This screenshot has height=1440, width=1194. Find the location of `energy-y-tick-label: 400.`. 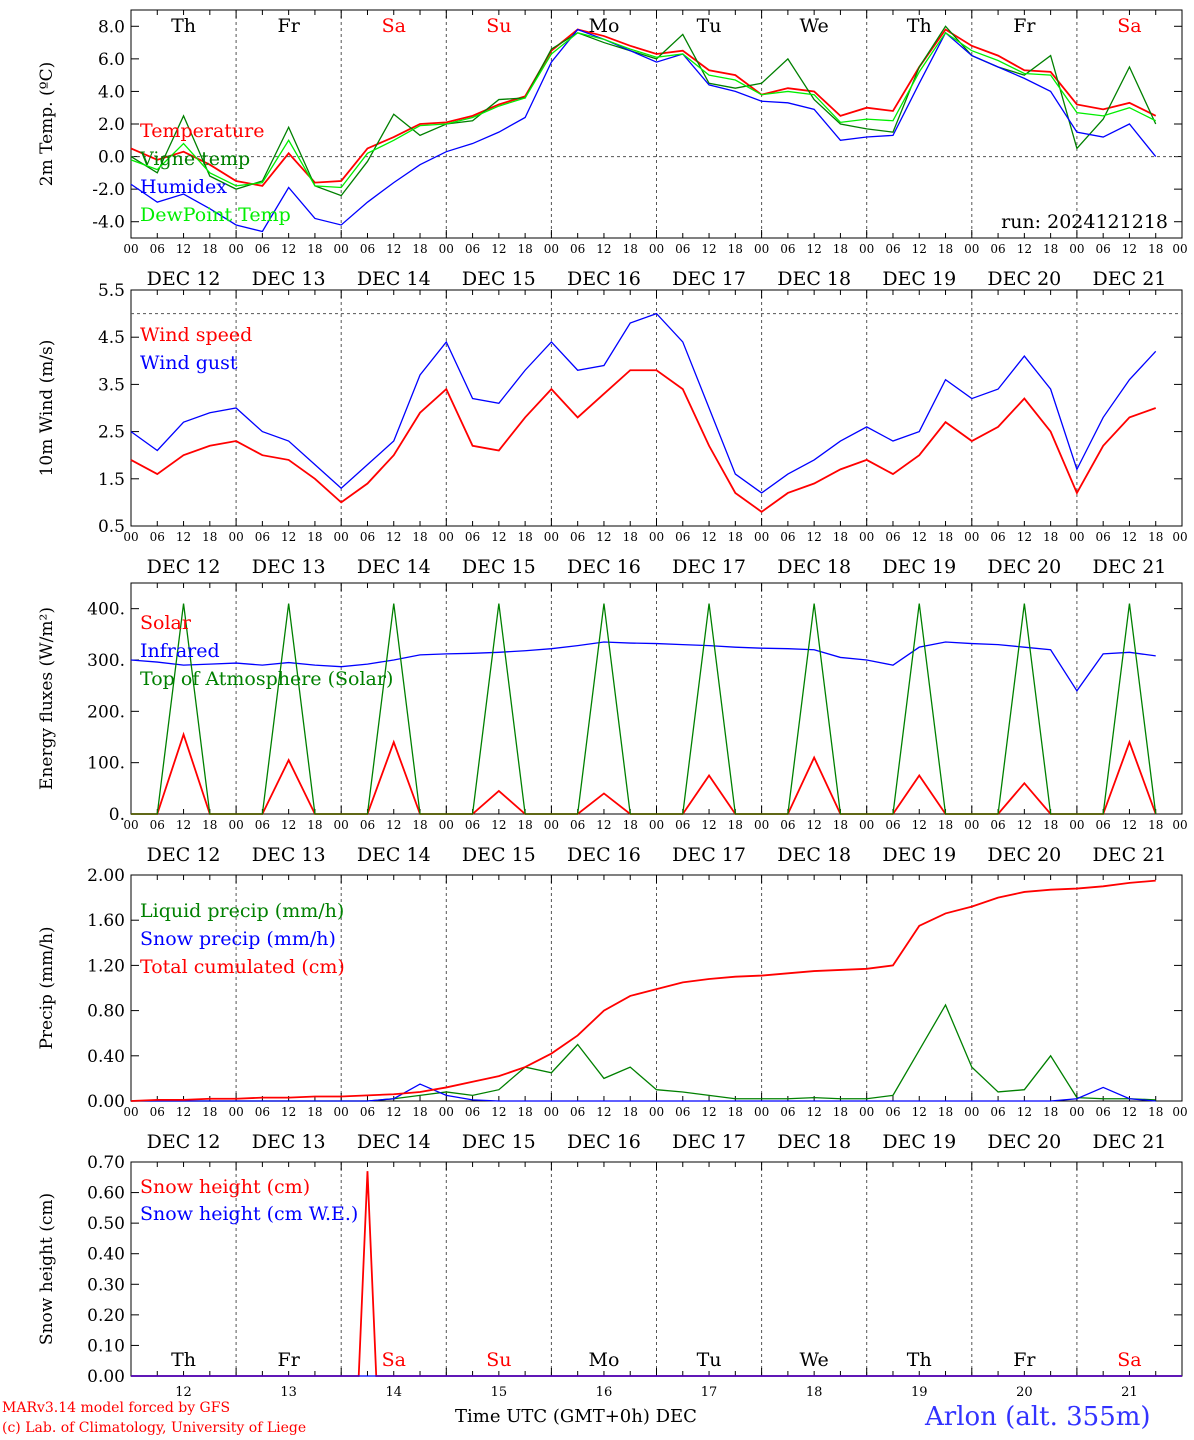

energy-y-tick-label: 400. is located at coordinates (106, 610).